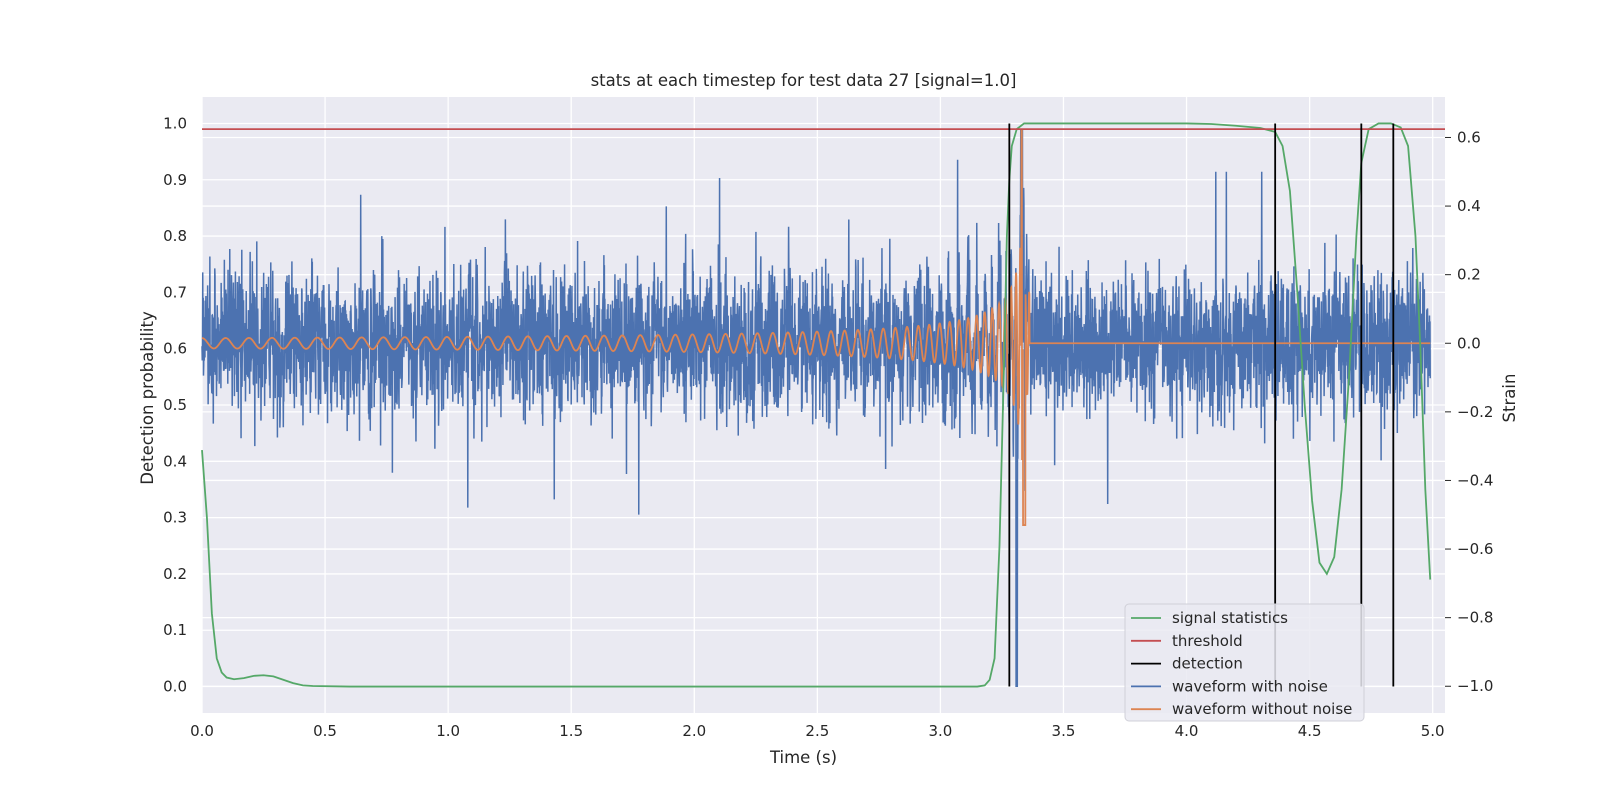 The width and height of the screenshot is (1600, 800). What do you see at coordinates (1469, 275) in the screenshot?
I see `y-right-tick-label: 0.2` at bounding box center [1469, 275].